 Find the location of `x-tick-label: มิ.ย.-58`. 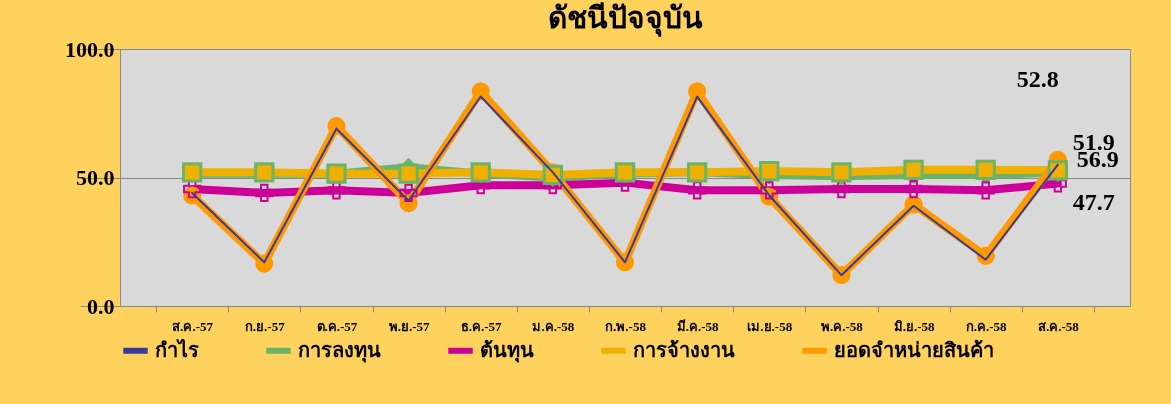

x-tick-label: มิ.ย.-58 is located at coordinates (914, 326).